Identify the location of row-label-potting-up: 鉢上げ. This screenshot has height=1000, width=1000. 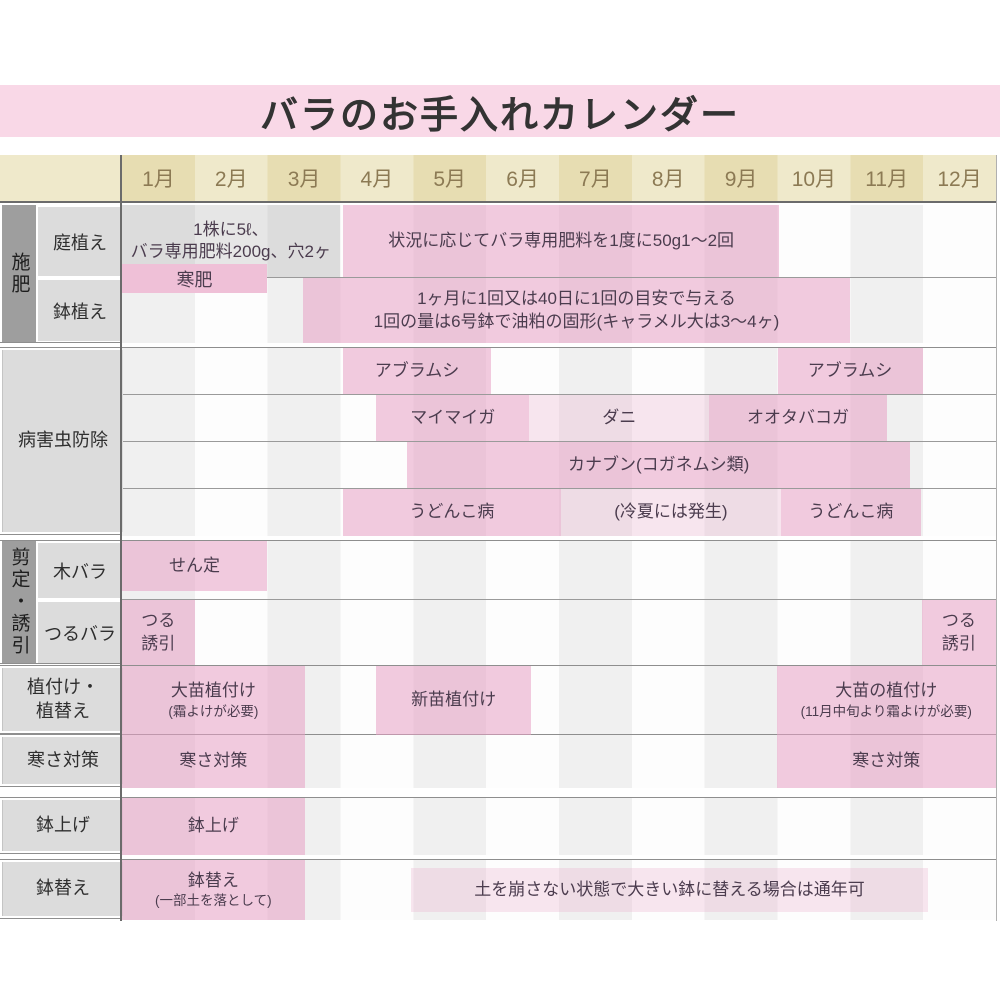
(62, 825).